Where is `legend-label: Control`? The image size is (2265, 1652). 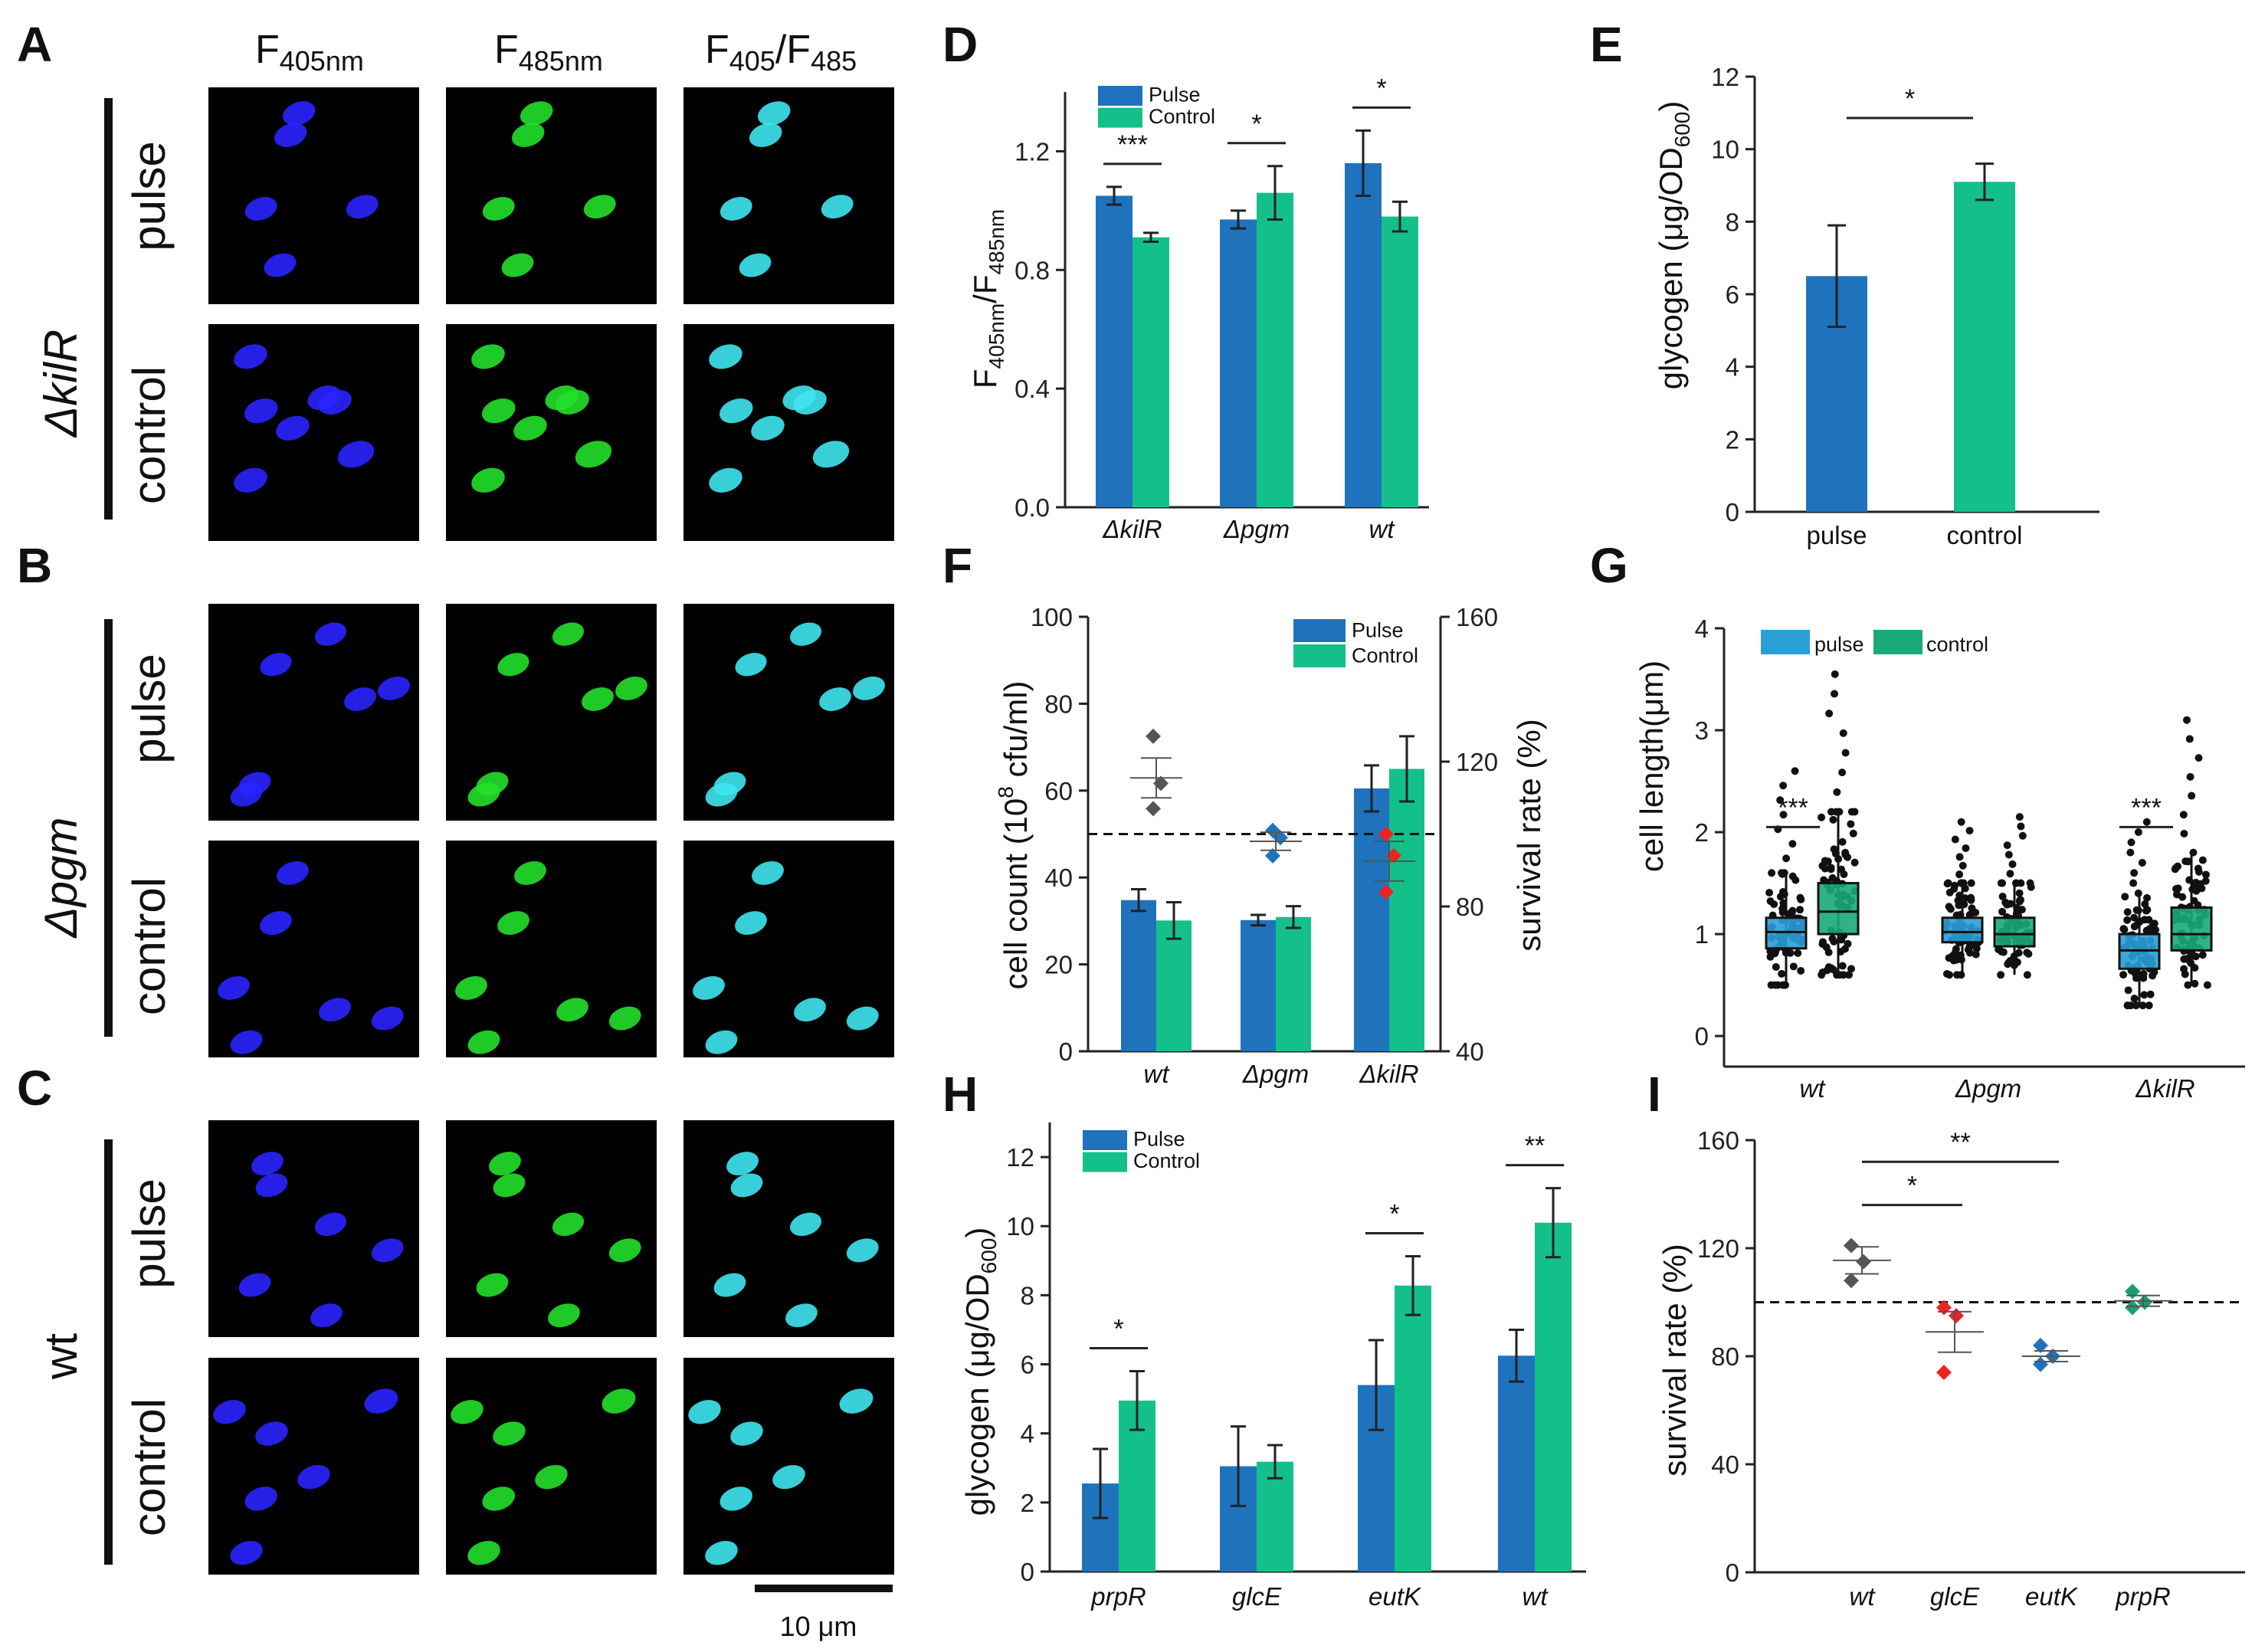
legend-label: Control is located at coordinates (1167, 1161).